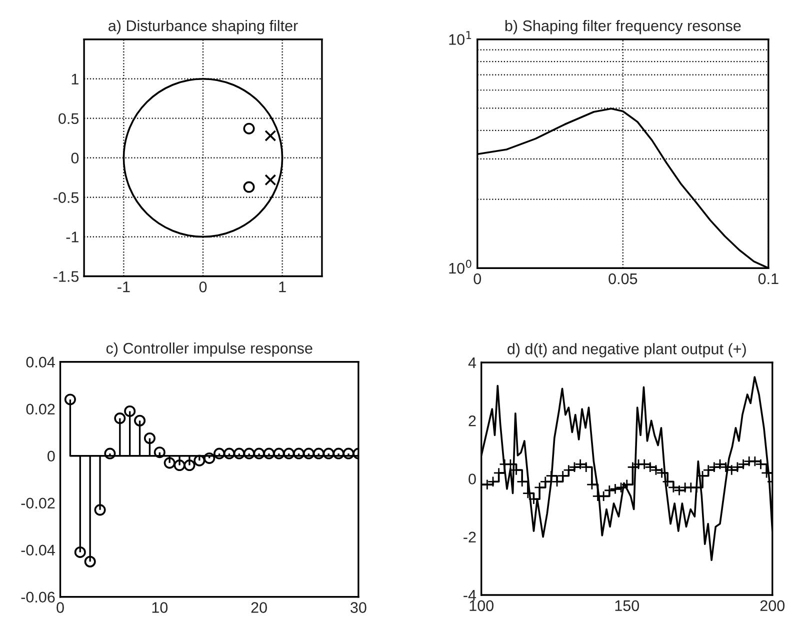  Describe the element at coordinates (282, 287) in the screenshot. I see `x-tick-label: 1` at that location.